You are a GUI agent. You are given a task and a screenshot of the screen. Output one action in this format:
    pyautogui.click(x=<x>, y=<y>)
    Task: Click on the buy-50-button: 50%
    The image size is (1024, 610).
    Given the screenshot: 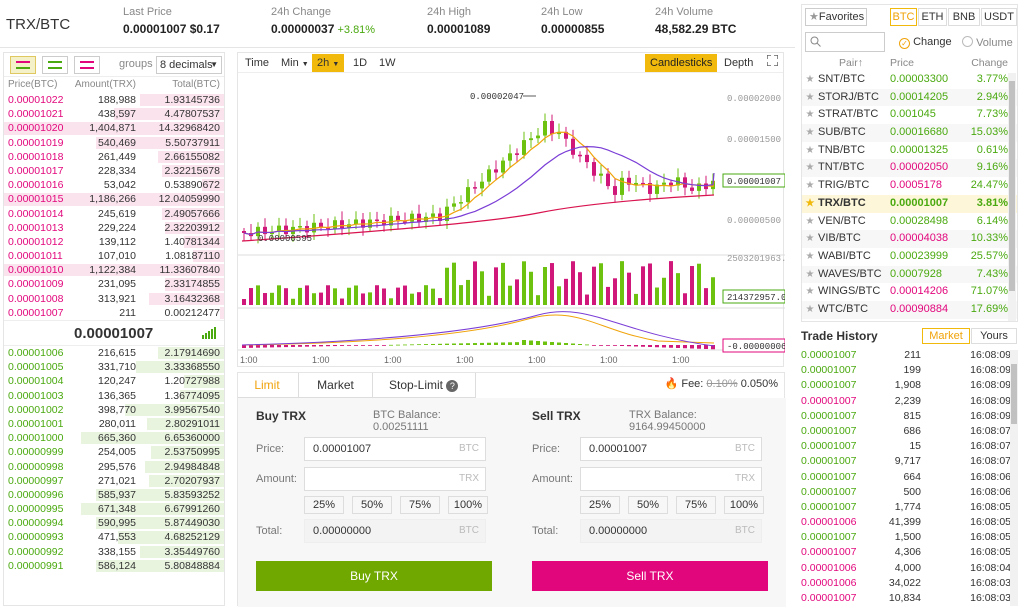 What is the action you would take?
    pyautogui.click(x=372, y=505)
    